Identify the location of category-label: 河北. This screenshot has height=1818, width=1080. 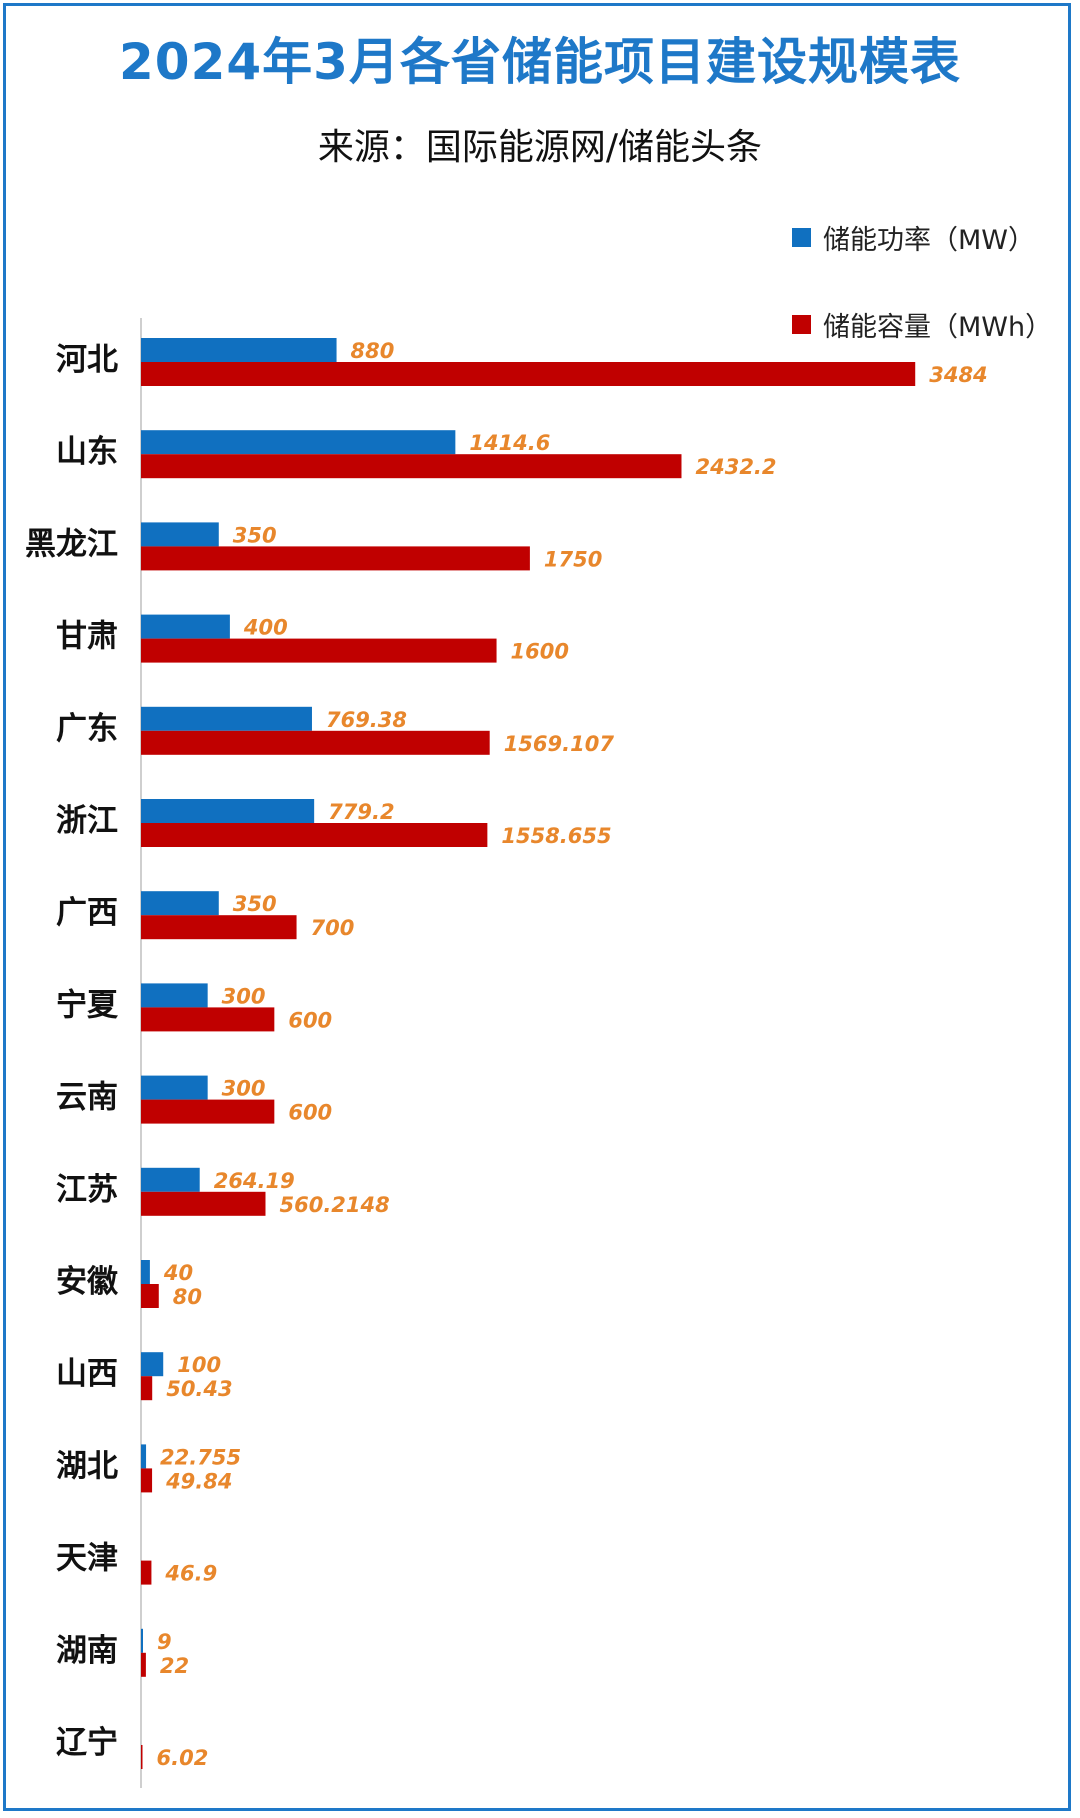
(87, 360).